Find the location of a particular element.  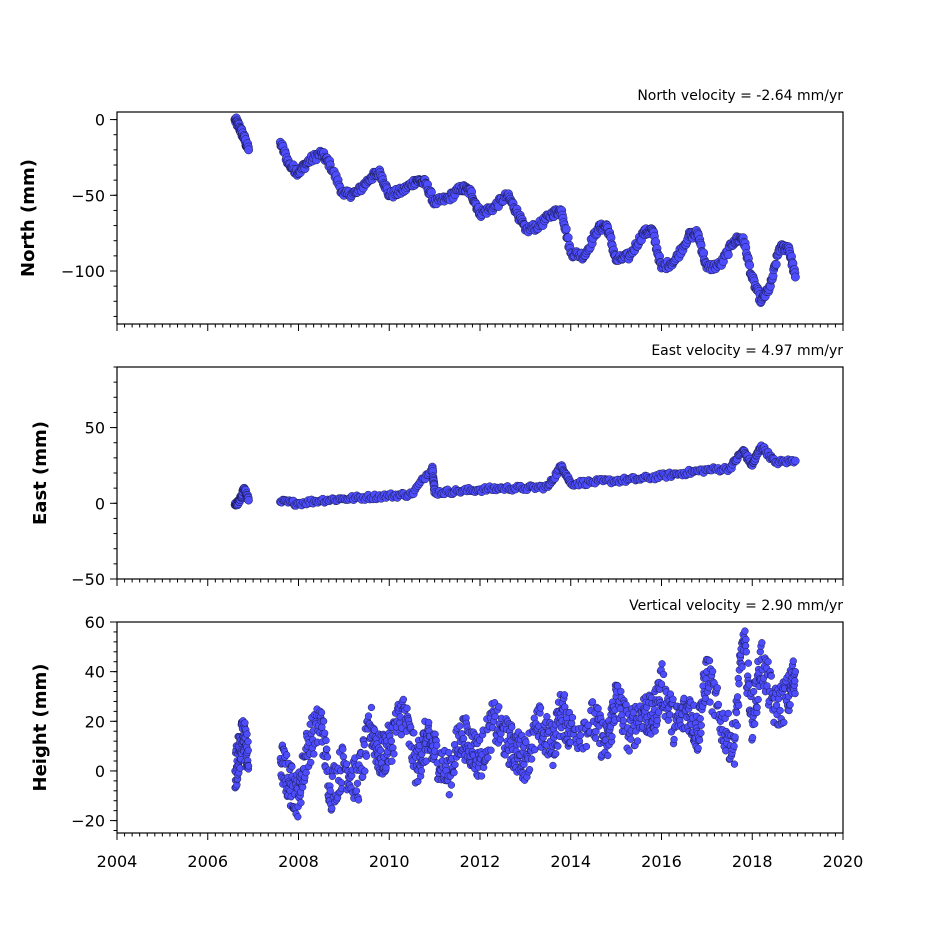

height-x-tick-label: 2016 is located at coordinates (661, 861).